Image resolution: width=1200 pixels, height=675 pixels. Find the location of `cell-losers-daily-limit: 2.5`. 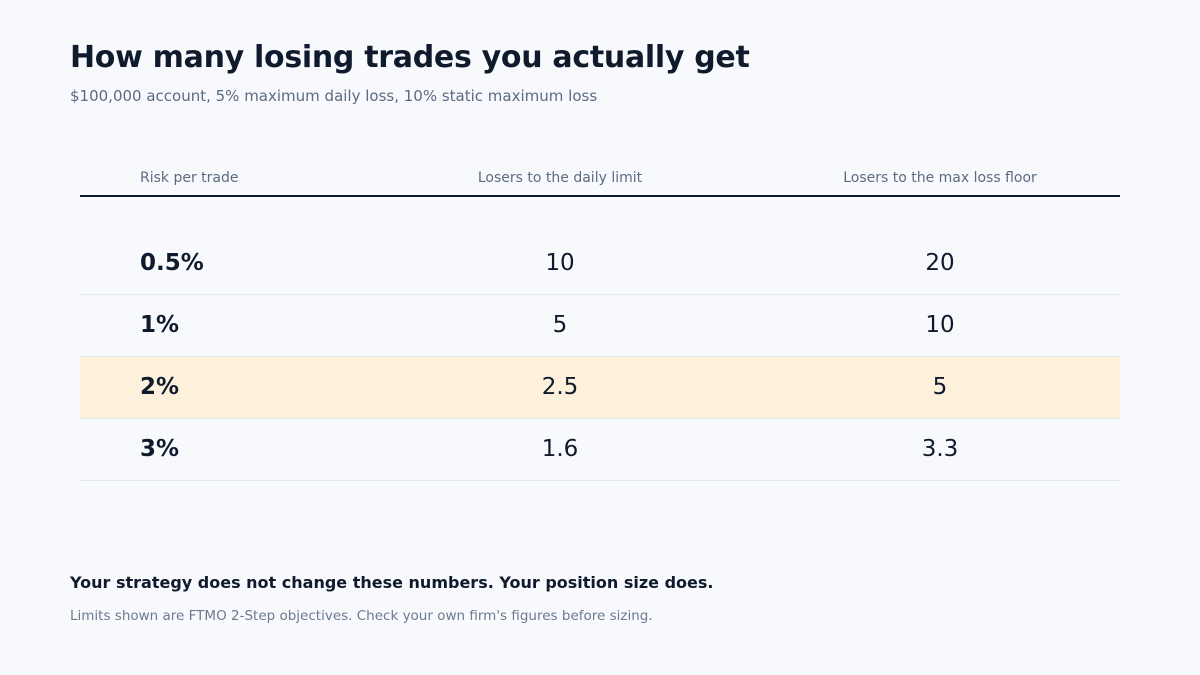

cell-losers-daily-limit: 2.5 is located at coordinates (560, 387).